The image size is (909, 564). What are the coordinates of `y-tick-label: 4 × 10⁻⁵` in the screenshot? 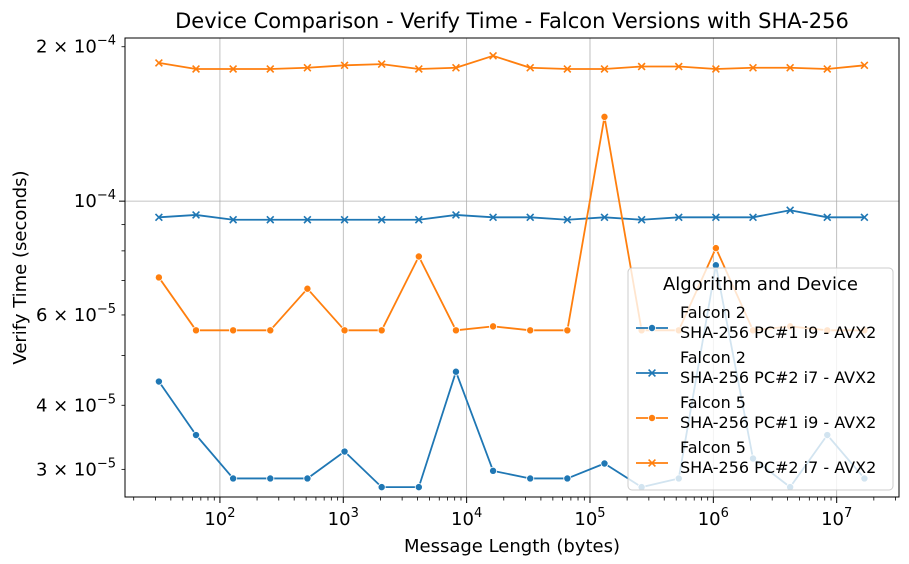 It's located at (76, 404).